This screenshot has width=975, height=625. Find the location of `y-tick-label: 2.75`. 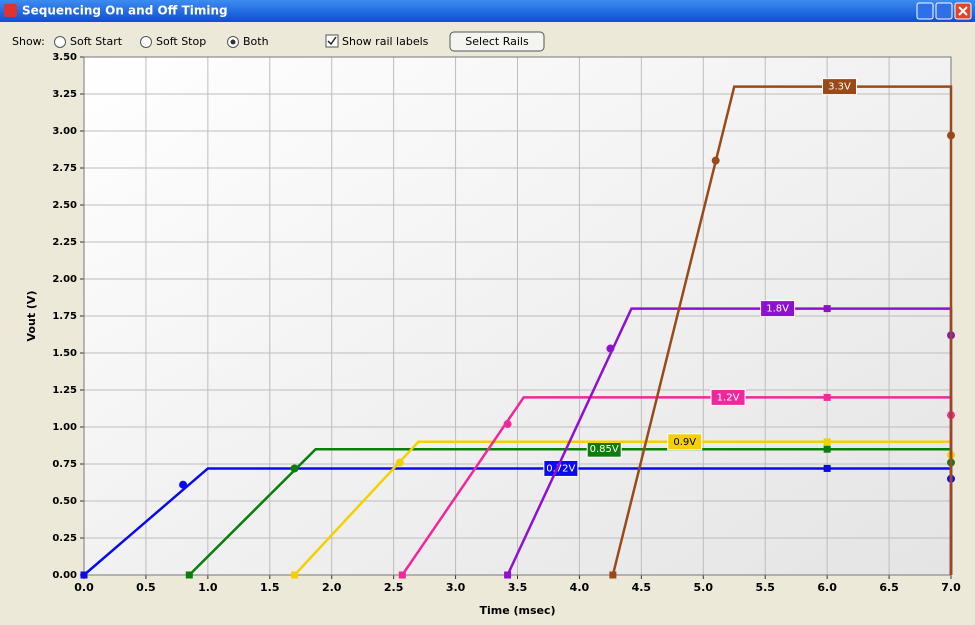

y-tick-label: 2.75 is located at coordinates (64, 168).